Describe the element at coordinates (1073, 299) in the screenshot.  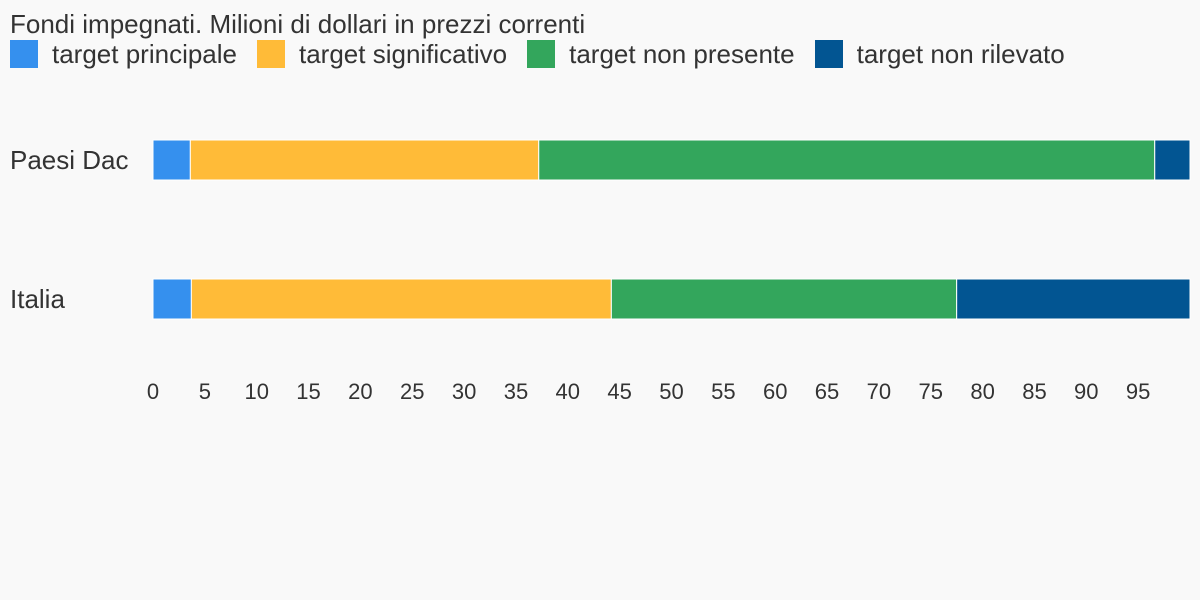
I see `bar-italia-target-non-rilevato` at that location.